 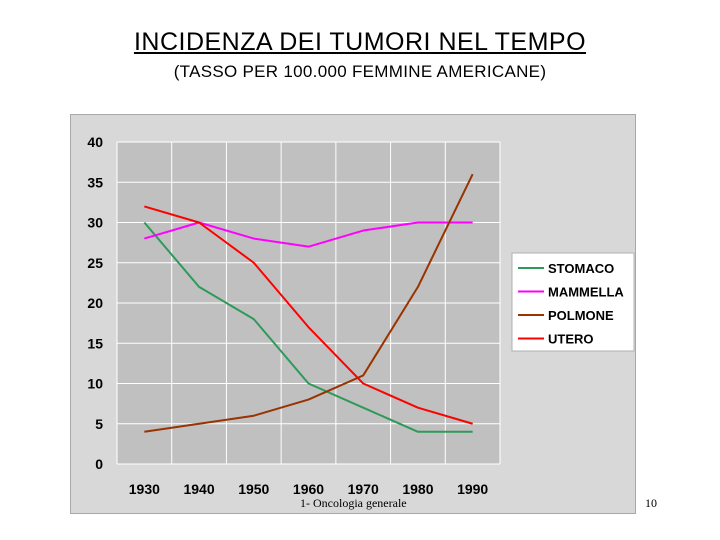 What do you see at coordinates (99, 464) in the screenshot?
I see `y-tick-label: 0` at bounding box center [99, 464].